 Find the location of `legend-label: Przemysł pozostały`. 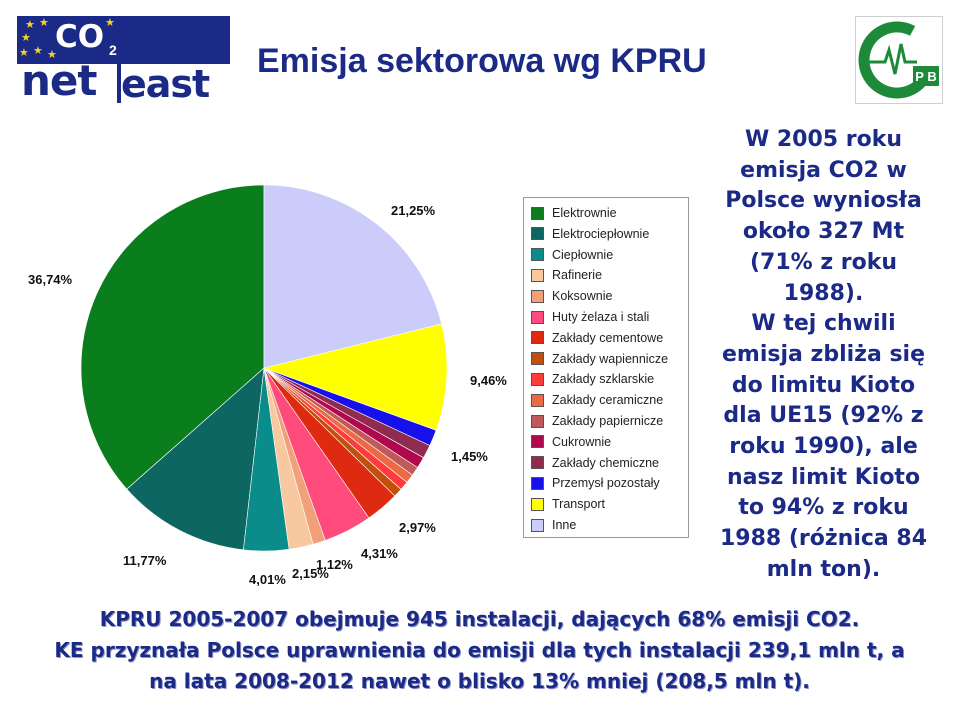

legend-label: Przemysł pozostały is located at coordinates (606, 483).